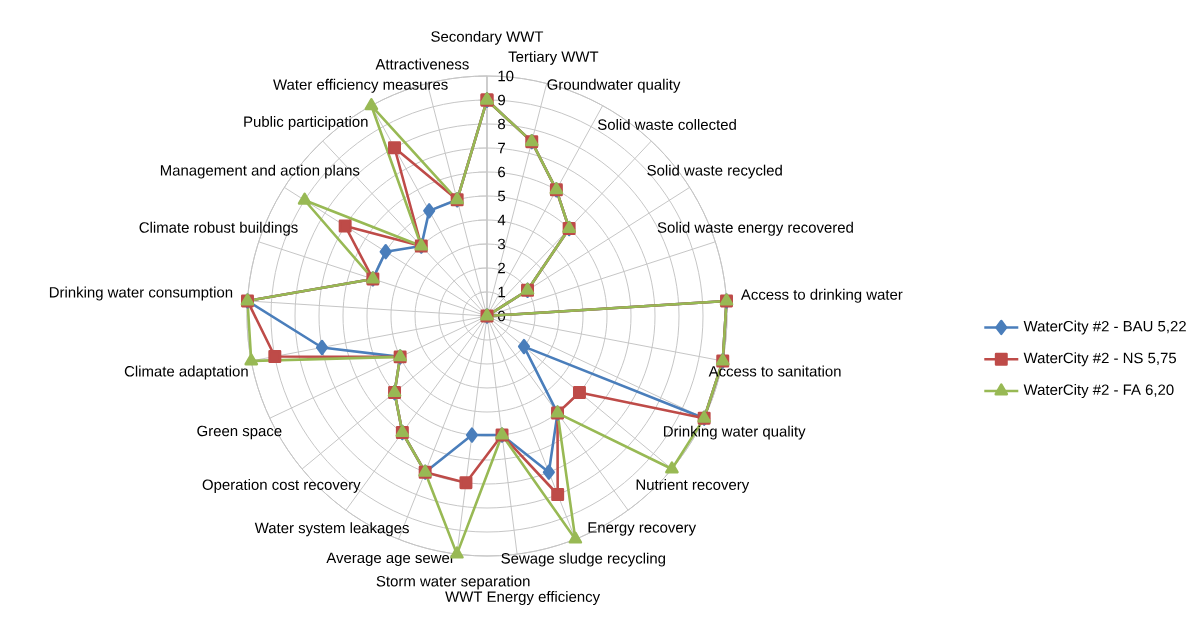  What do you see at coordinates (506, 76) in the screenshot?
I see `y-tick-label: 10` at bounding box center [506, 76].